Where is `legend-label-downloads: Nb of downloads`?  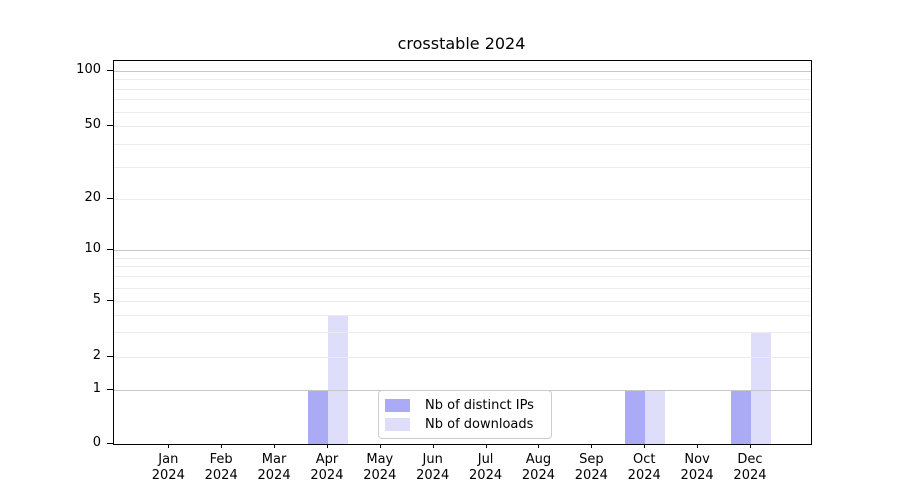
legend-label-downloads: Nb of downloads is located at coordinates (479, 424).